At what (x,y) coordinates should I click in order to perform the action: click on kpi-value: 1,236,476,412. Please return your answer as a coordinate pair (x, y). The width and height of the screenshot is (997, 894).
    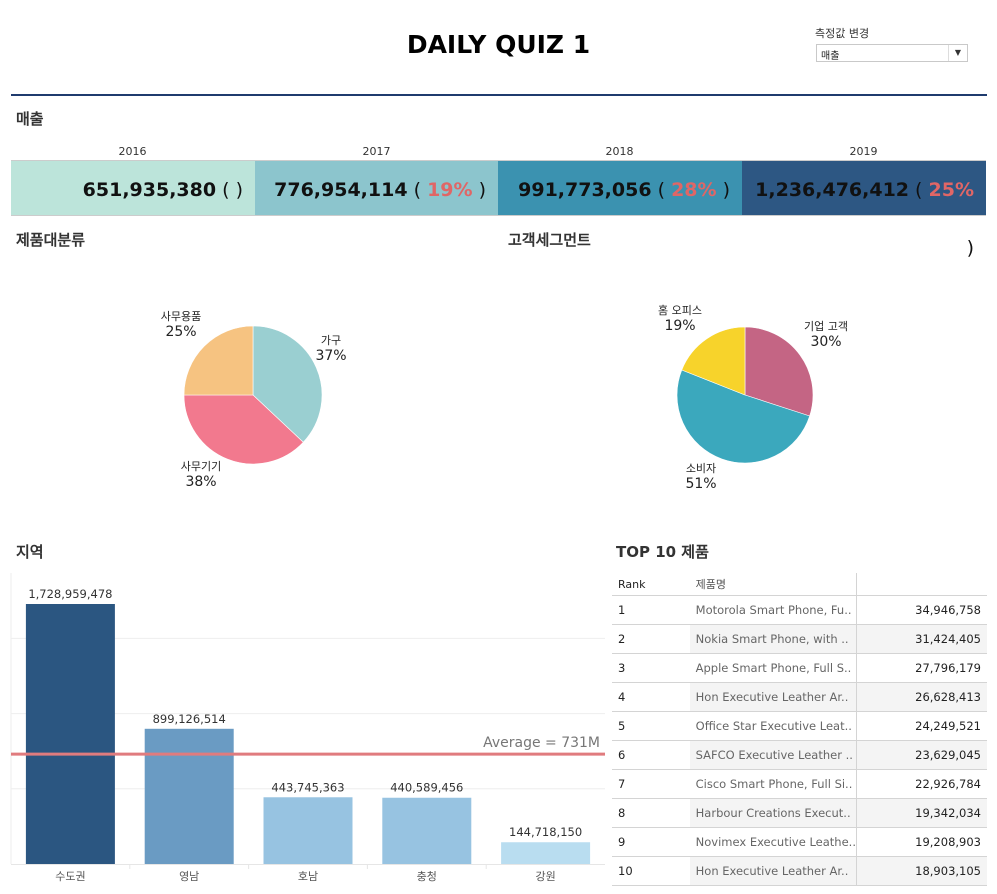
    Looking at the image, I should click on (832, 190).